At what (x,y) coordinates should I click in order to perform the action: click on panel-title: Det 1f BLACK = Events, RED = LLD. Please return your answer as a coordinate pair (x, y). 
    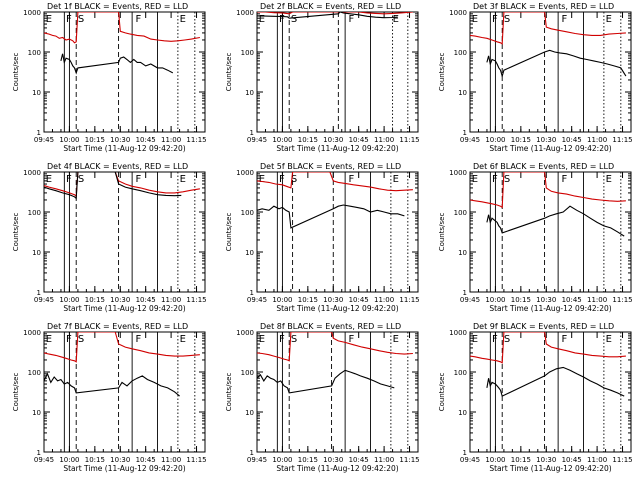
    Looking at the image, I should click on (117, 6).